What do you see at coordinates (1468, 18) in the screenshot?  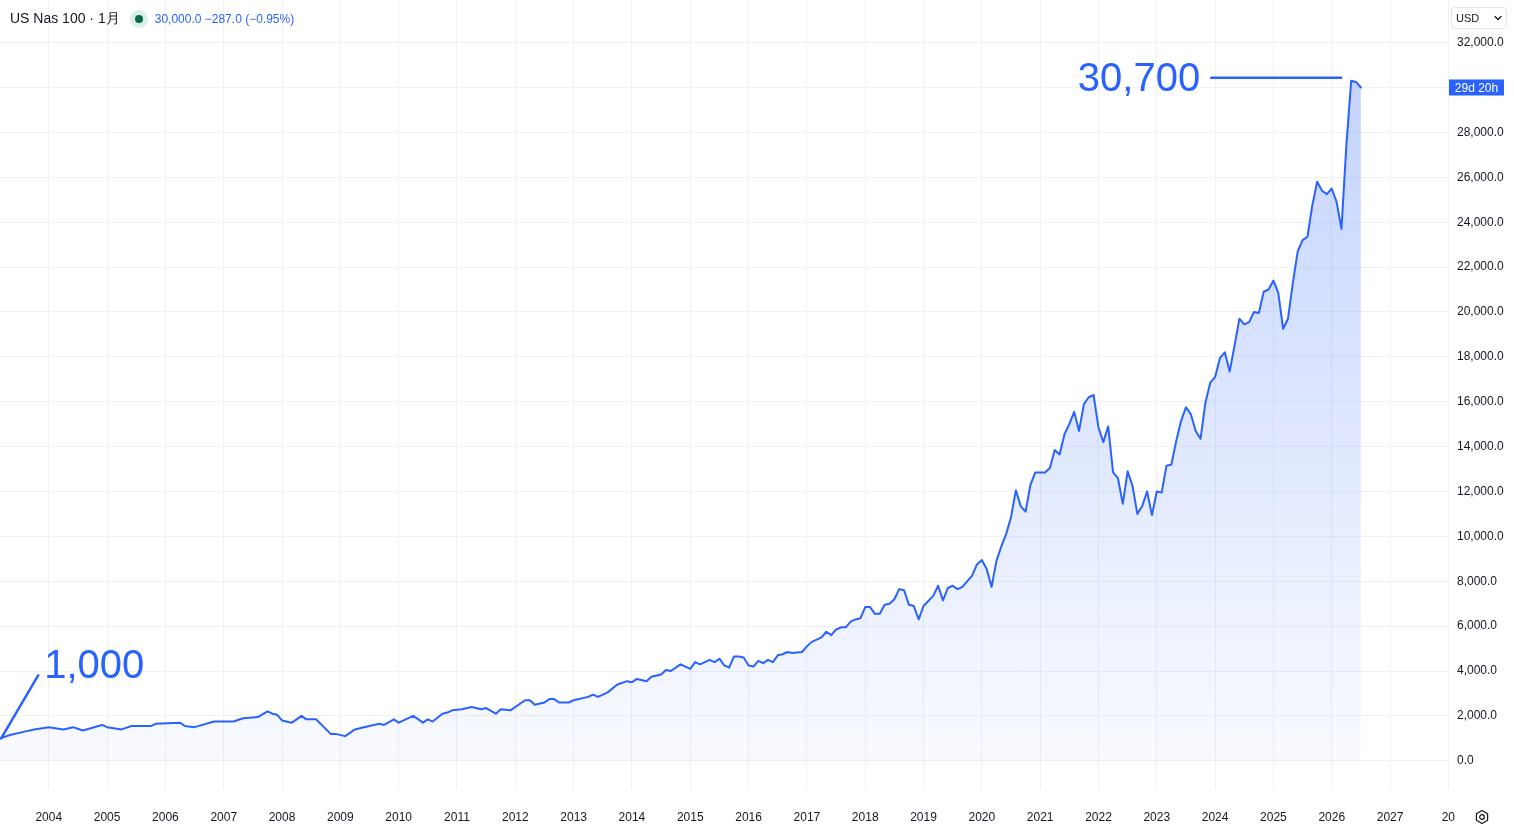 I see `y-axis-title: USD` at bounding box center [1468, 18].